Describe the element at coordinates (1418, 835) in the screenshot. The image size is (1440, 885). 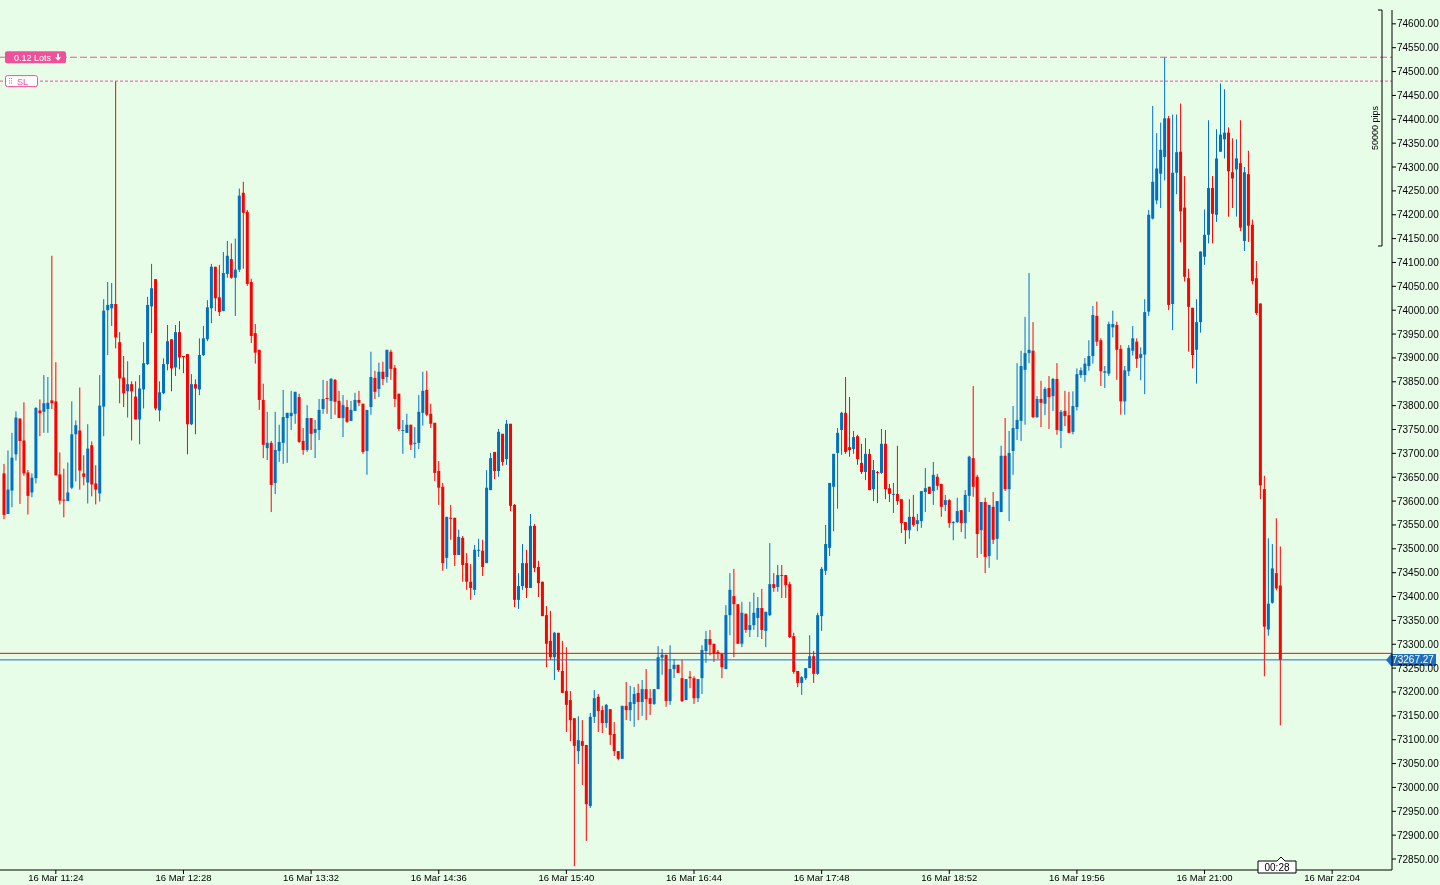
I see `y-tick-label: 72900.00` at that location.